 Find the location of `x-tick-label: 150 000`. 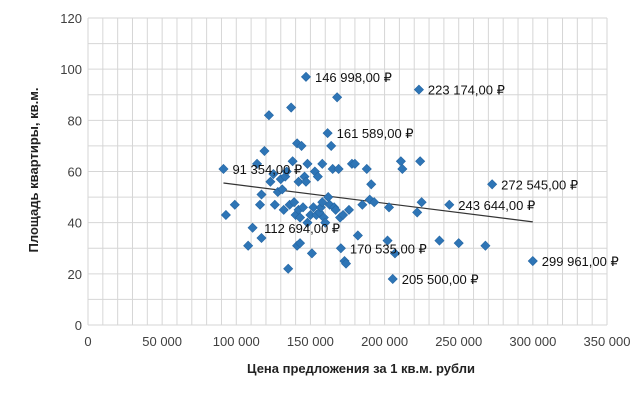

x-tick-label: 150 000 is located at coordinates (310, 341).